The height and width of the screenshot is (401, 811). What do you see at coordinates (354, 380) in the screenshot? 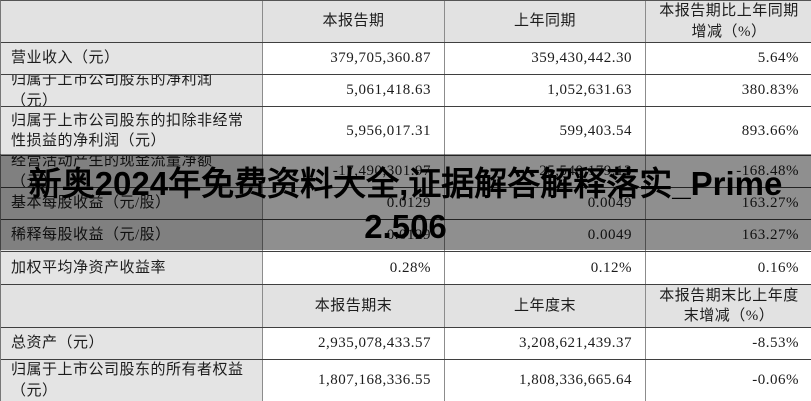
I see `current-value: 1,807,168,336.55` at bounding box center [354, 380].